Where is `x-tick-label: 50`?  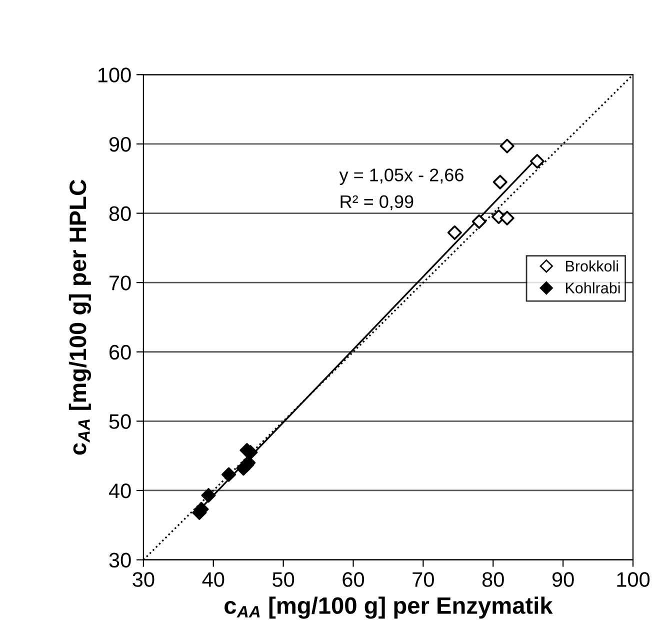
x-tick-label: 50 is located at coordinates (283, 579).